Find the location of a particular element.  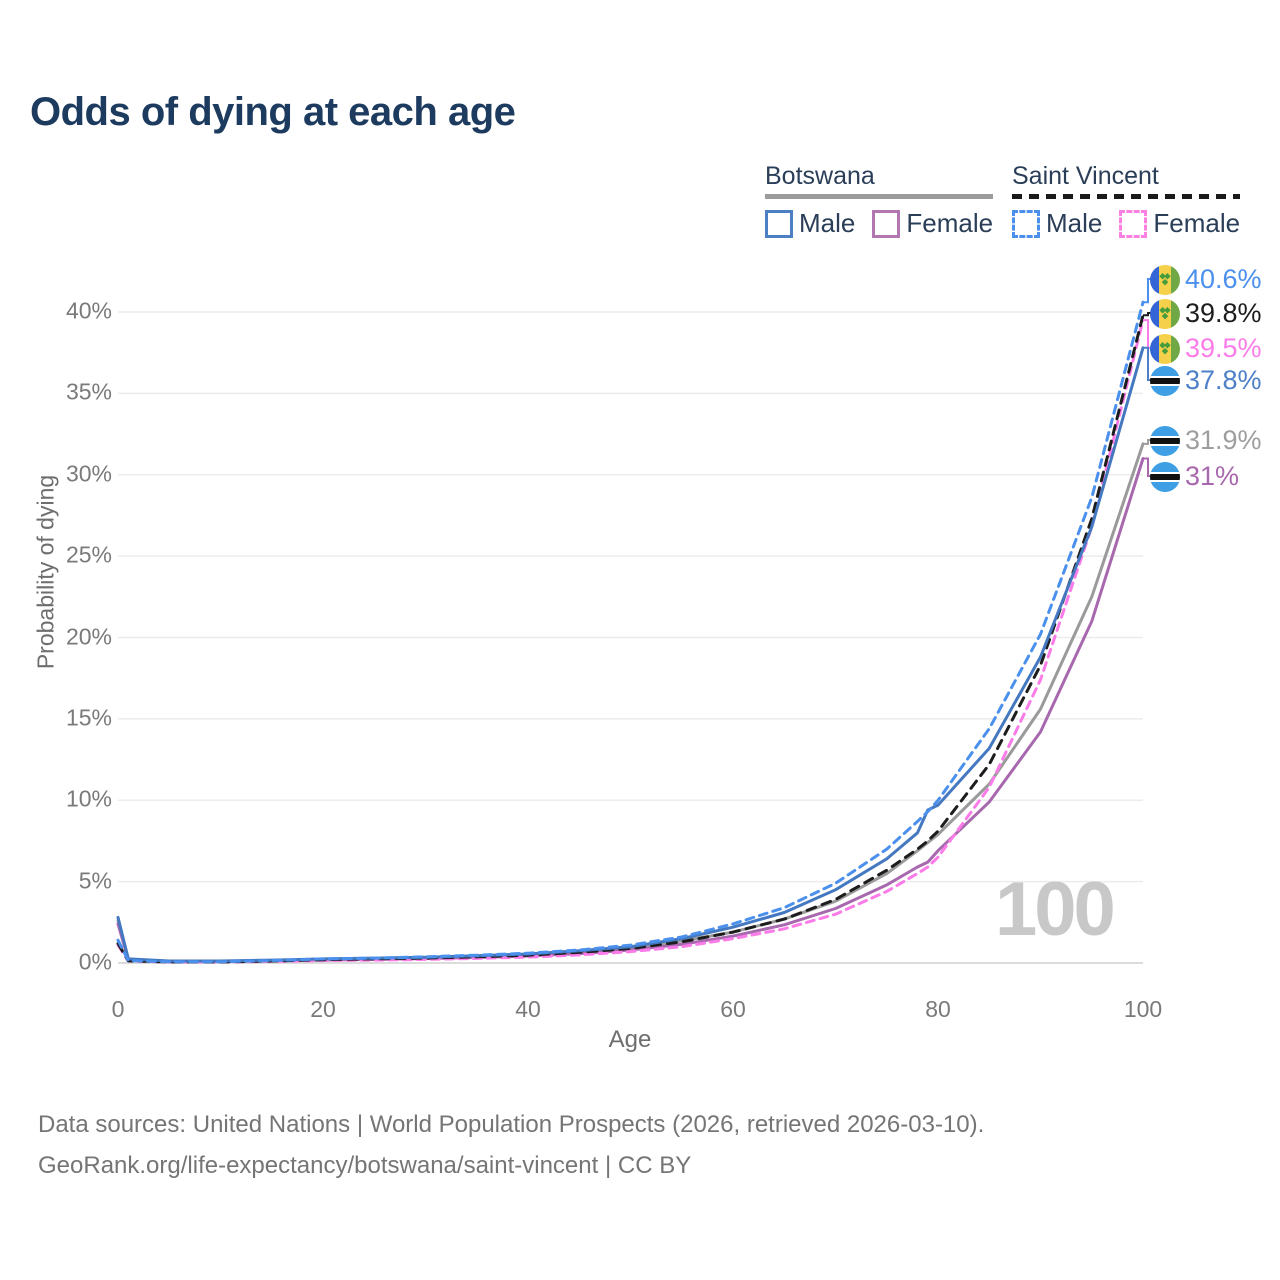

end-label-sv-male: 40.6% is located at coordinates (1206, 279).